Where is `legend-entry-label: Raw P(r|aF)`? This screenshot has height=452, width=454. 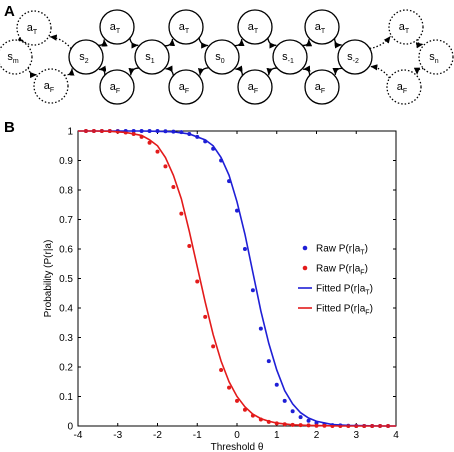
legend-entry-label: Raw P(r|aF) is located at coordinates (342, 270).